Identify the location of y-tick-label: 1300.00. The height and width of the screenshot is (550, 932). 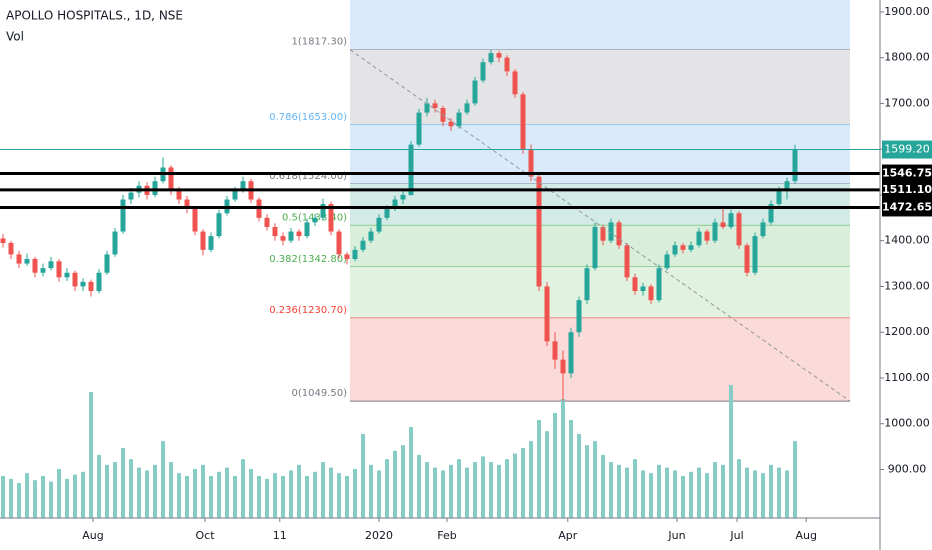
(907, 285).